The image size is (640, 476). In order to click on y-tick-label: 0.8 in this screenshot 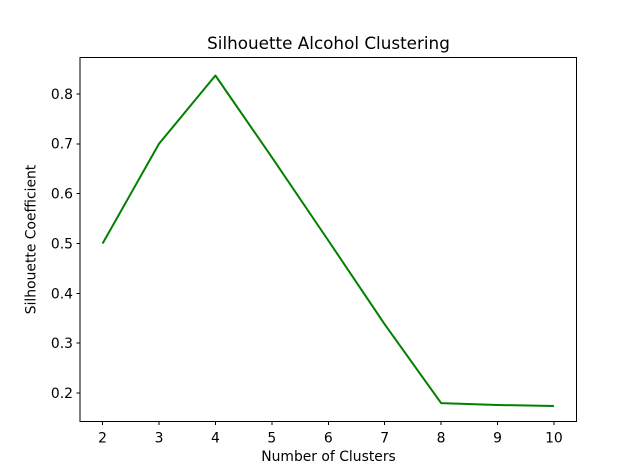, I will do `click(62, 95)`.